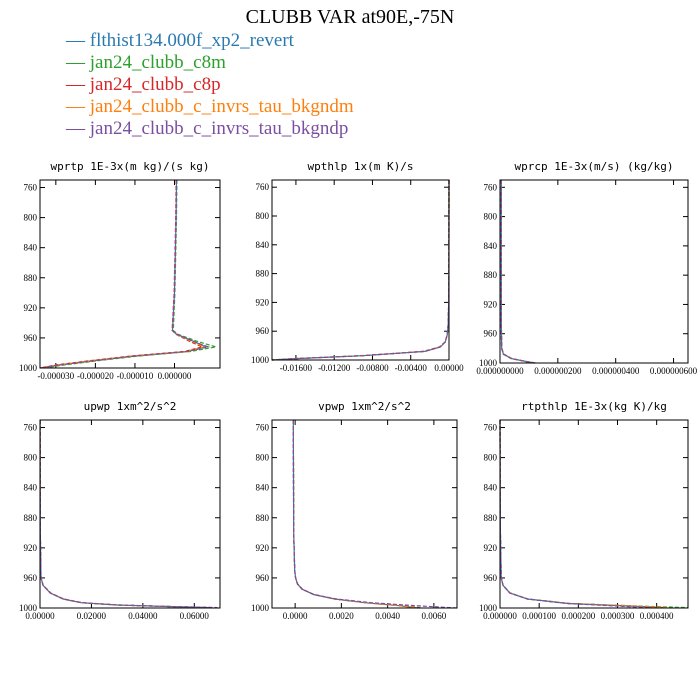 This screenshot has width=700, height=700. What do you see at coordinates (618, 616) in the screenshot?
I see `x-tick-label: 0.000300` at bounding box center [618, 616].